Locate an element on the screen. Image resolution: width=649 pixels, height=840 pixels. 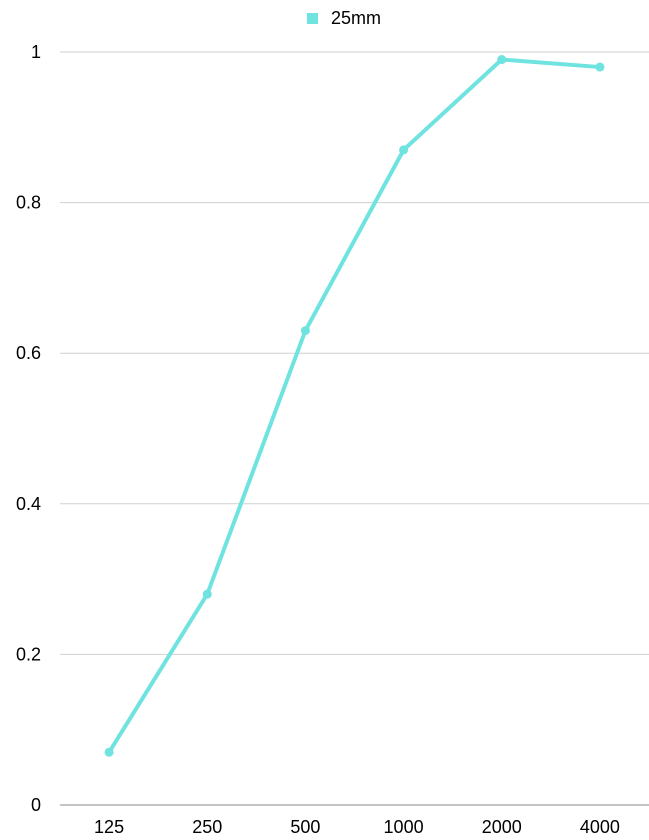
y-axis: 0 0.2 0.4 0.6 0.8 1 is located at coordinates (28, 428).